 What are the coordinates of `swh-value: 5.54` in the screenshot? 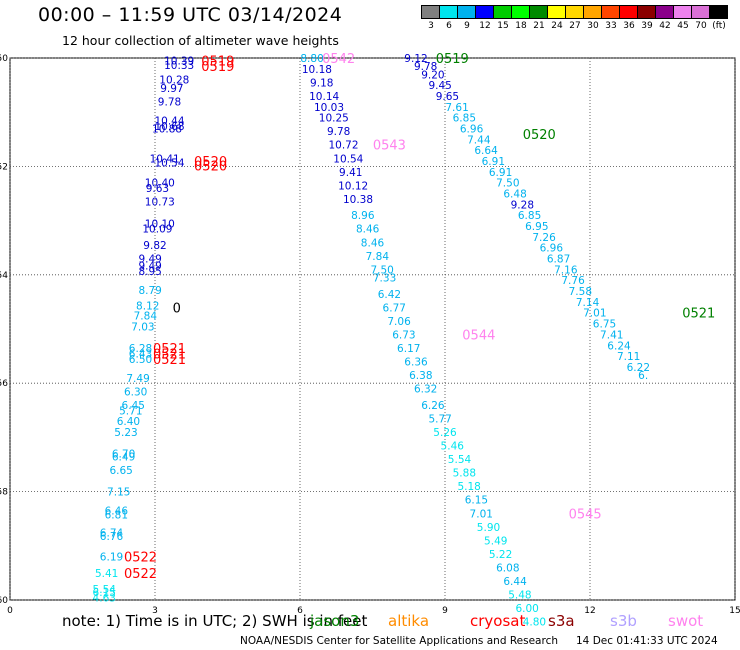 It's located at (460, 460).